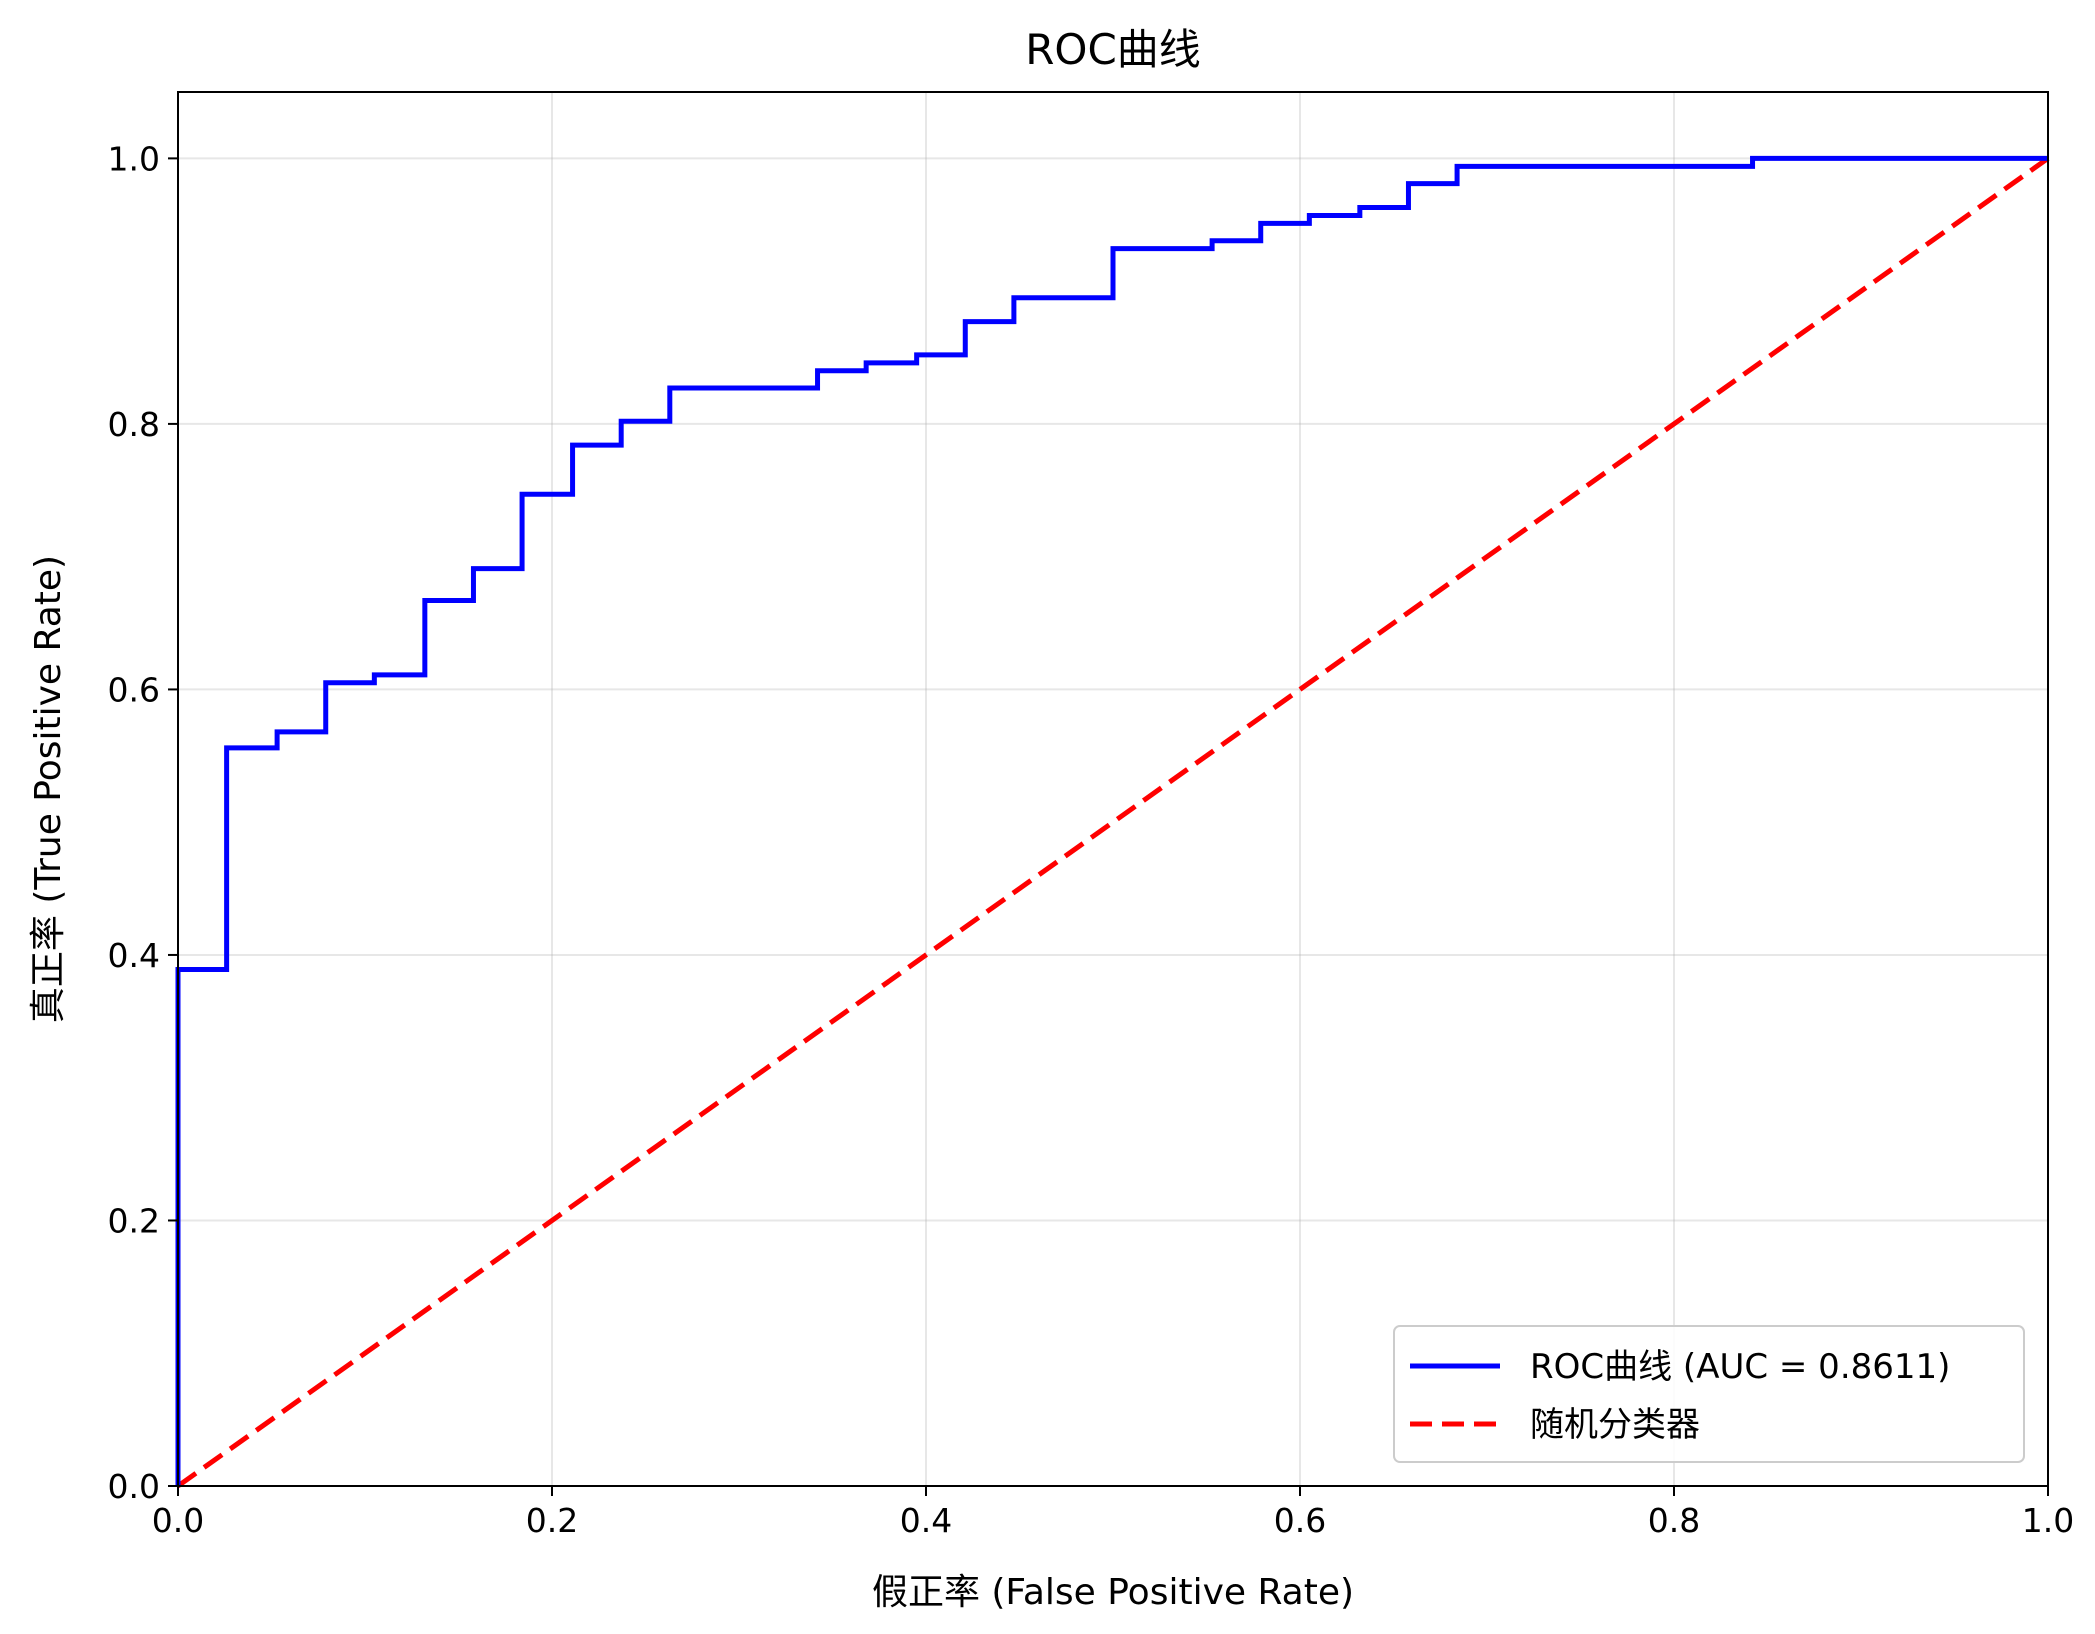  What do you see at coordinates (1740, 1367) in the screenshot?
I see `legend-label-roc: ROC曲线 (AUC = 0.8611)` at bounding box center [1740, 1367].